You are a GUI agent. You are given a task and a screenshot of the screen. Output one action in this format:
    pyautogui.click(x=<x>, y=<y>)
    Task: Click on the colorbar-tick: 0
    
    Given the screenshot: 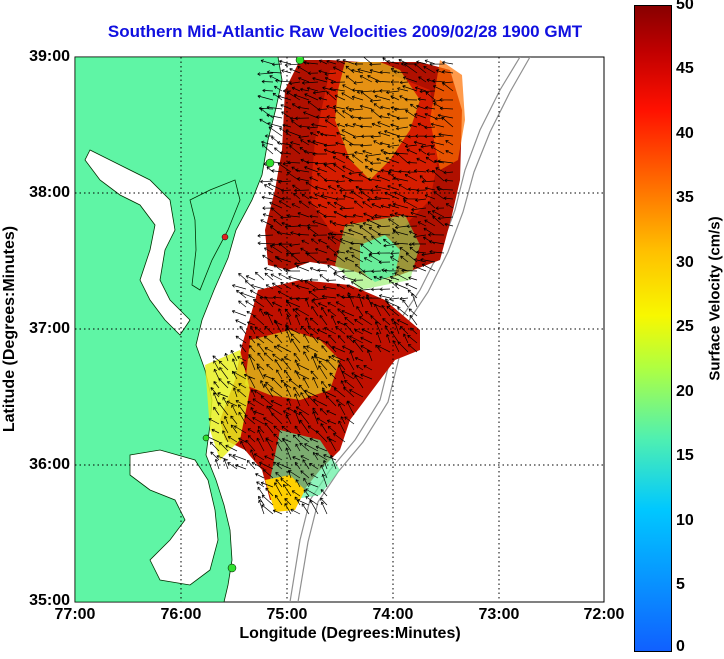 What is the action you would take?
    pyautogui.click(x=680, y=646)
    